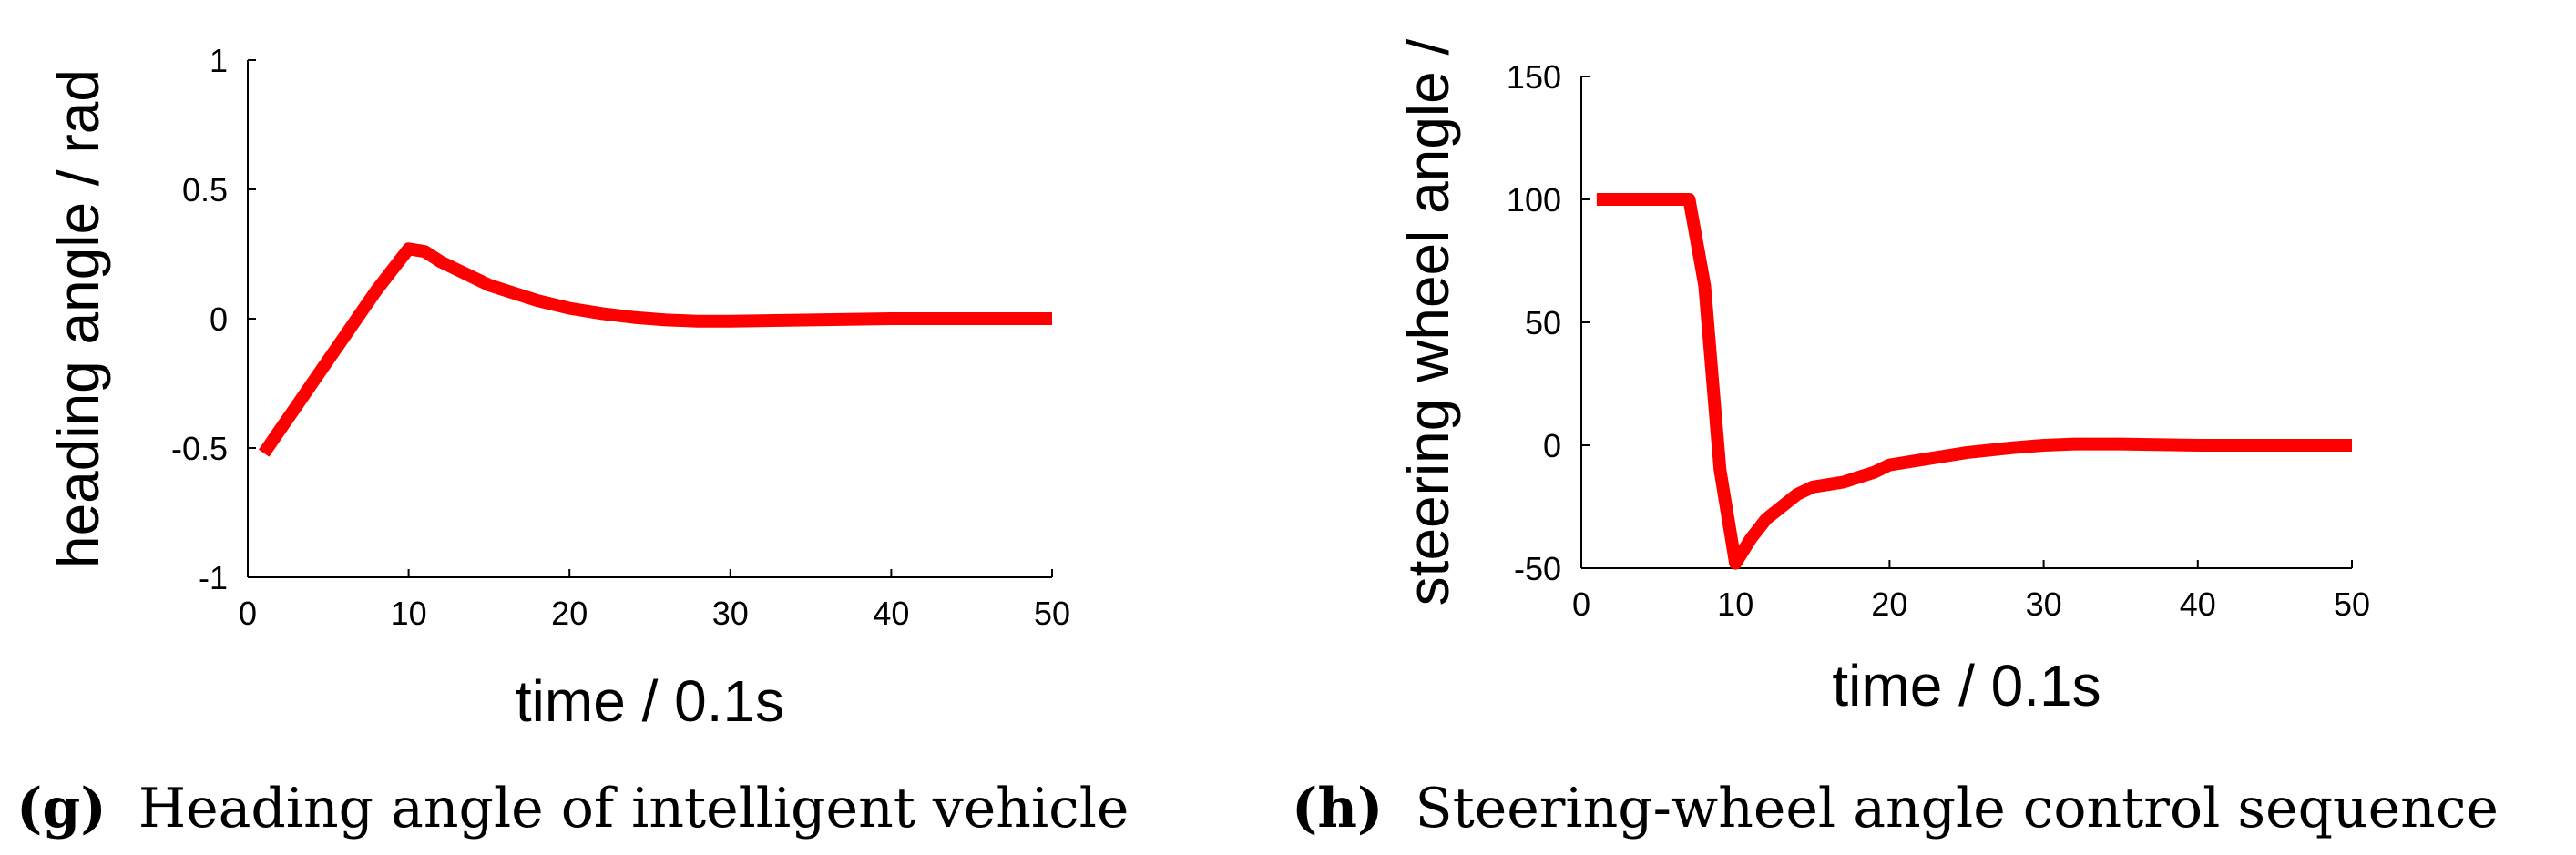 This screenshot has width=2576, height=855. What do you see at coordinates (62, 808) in the screenshot?
I see `caption-letter: (g)` at bounding box center [62, 808].